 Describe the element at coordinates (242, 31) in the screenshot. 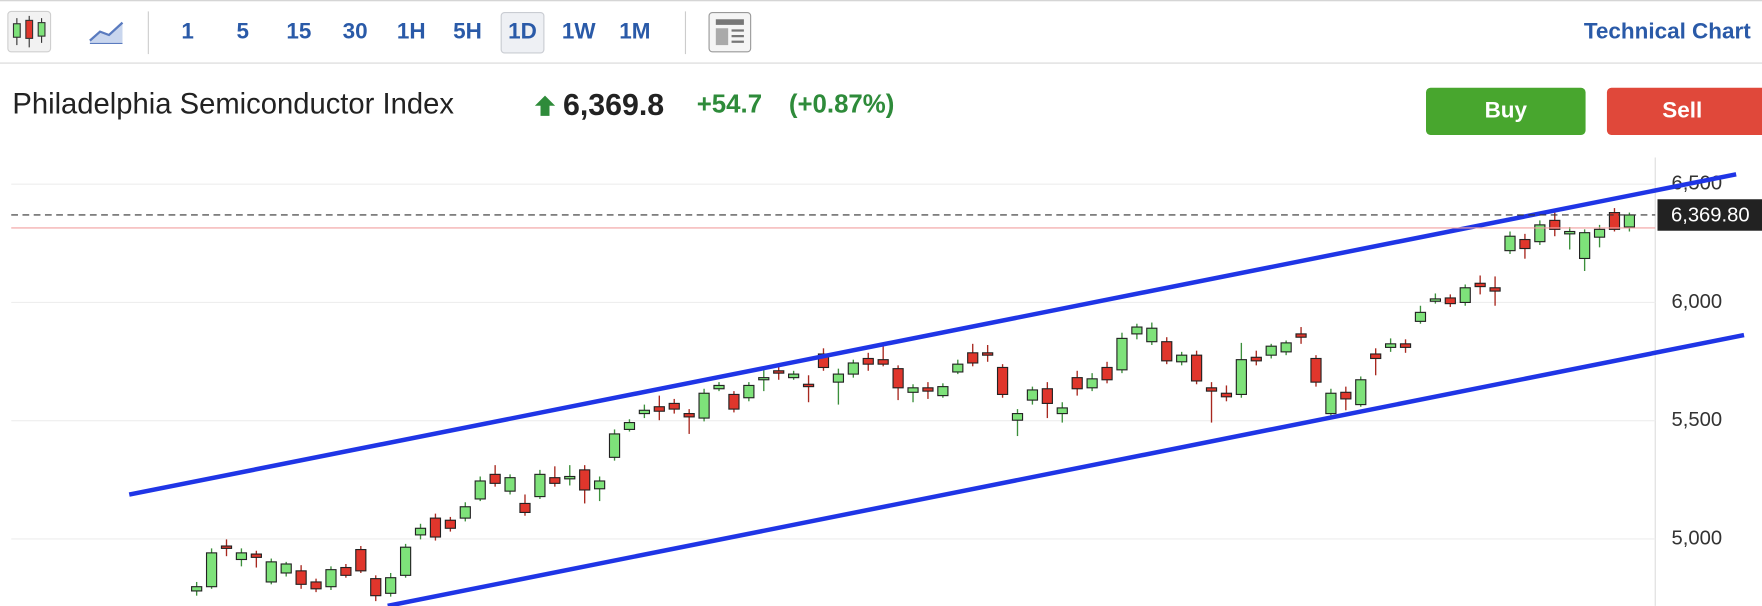

I see `interval: 5` at that location.